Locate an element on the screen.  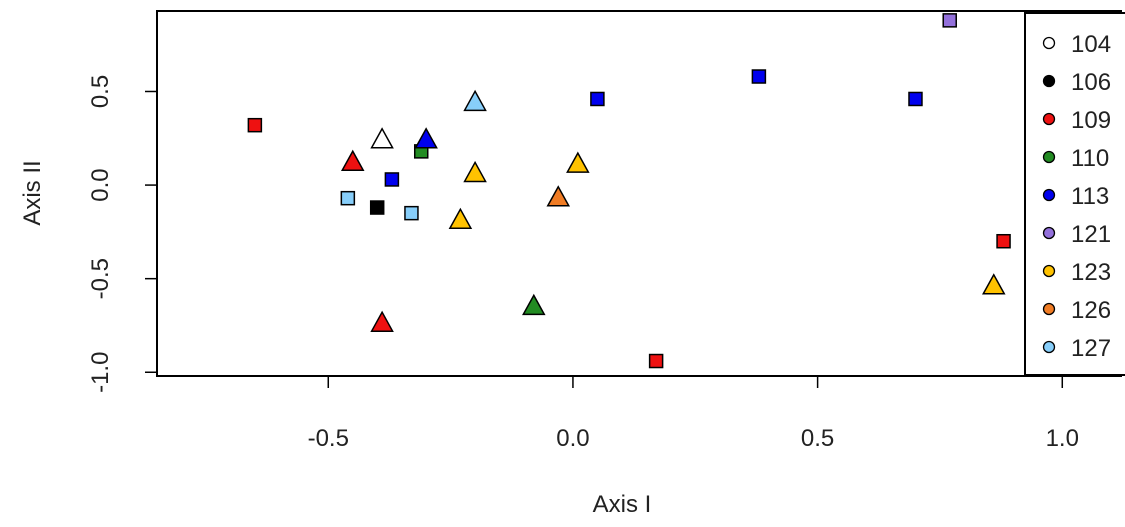
legend-label: 121 is located at coordinates (1091, 234).